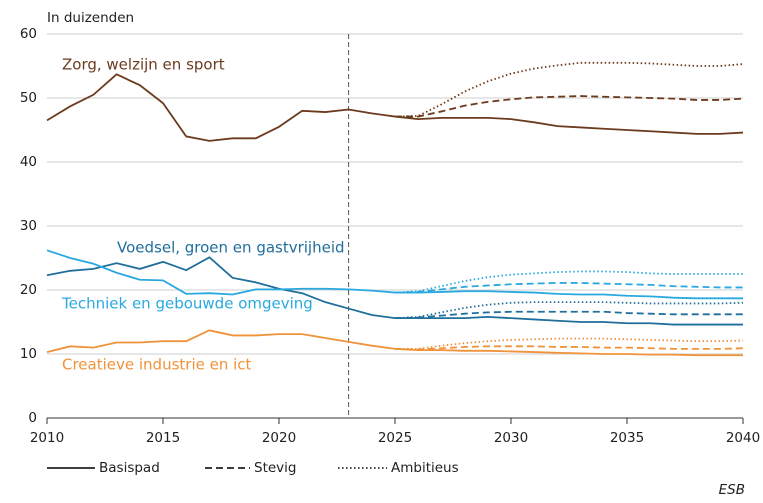 This screenshot has width=763, height=503. What do you see at coordinates (28, 226) in the screenshot?
I see `y-tick-label: 30` at bounding box center [28, 226].